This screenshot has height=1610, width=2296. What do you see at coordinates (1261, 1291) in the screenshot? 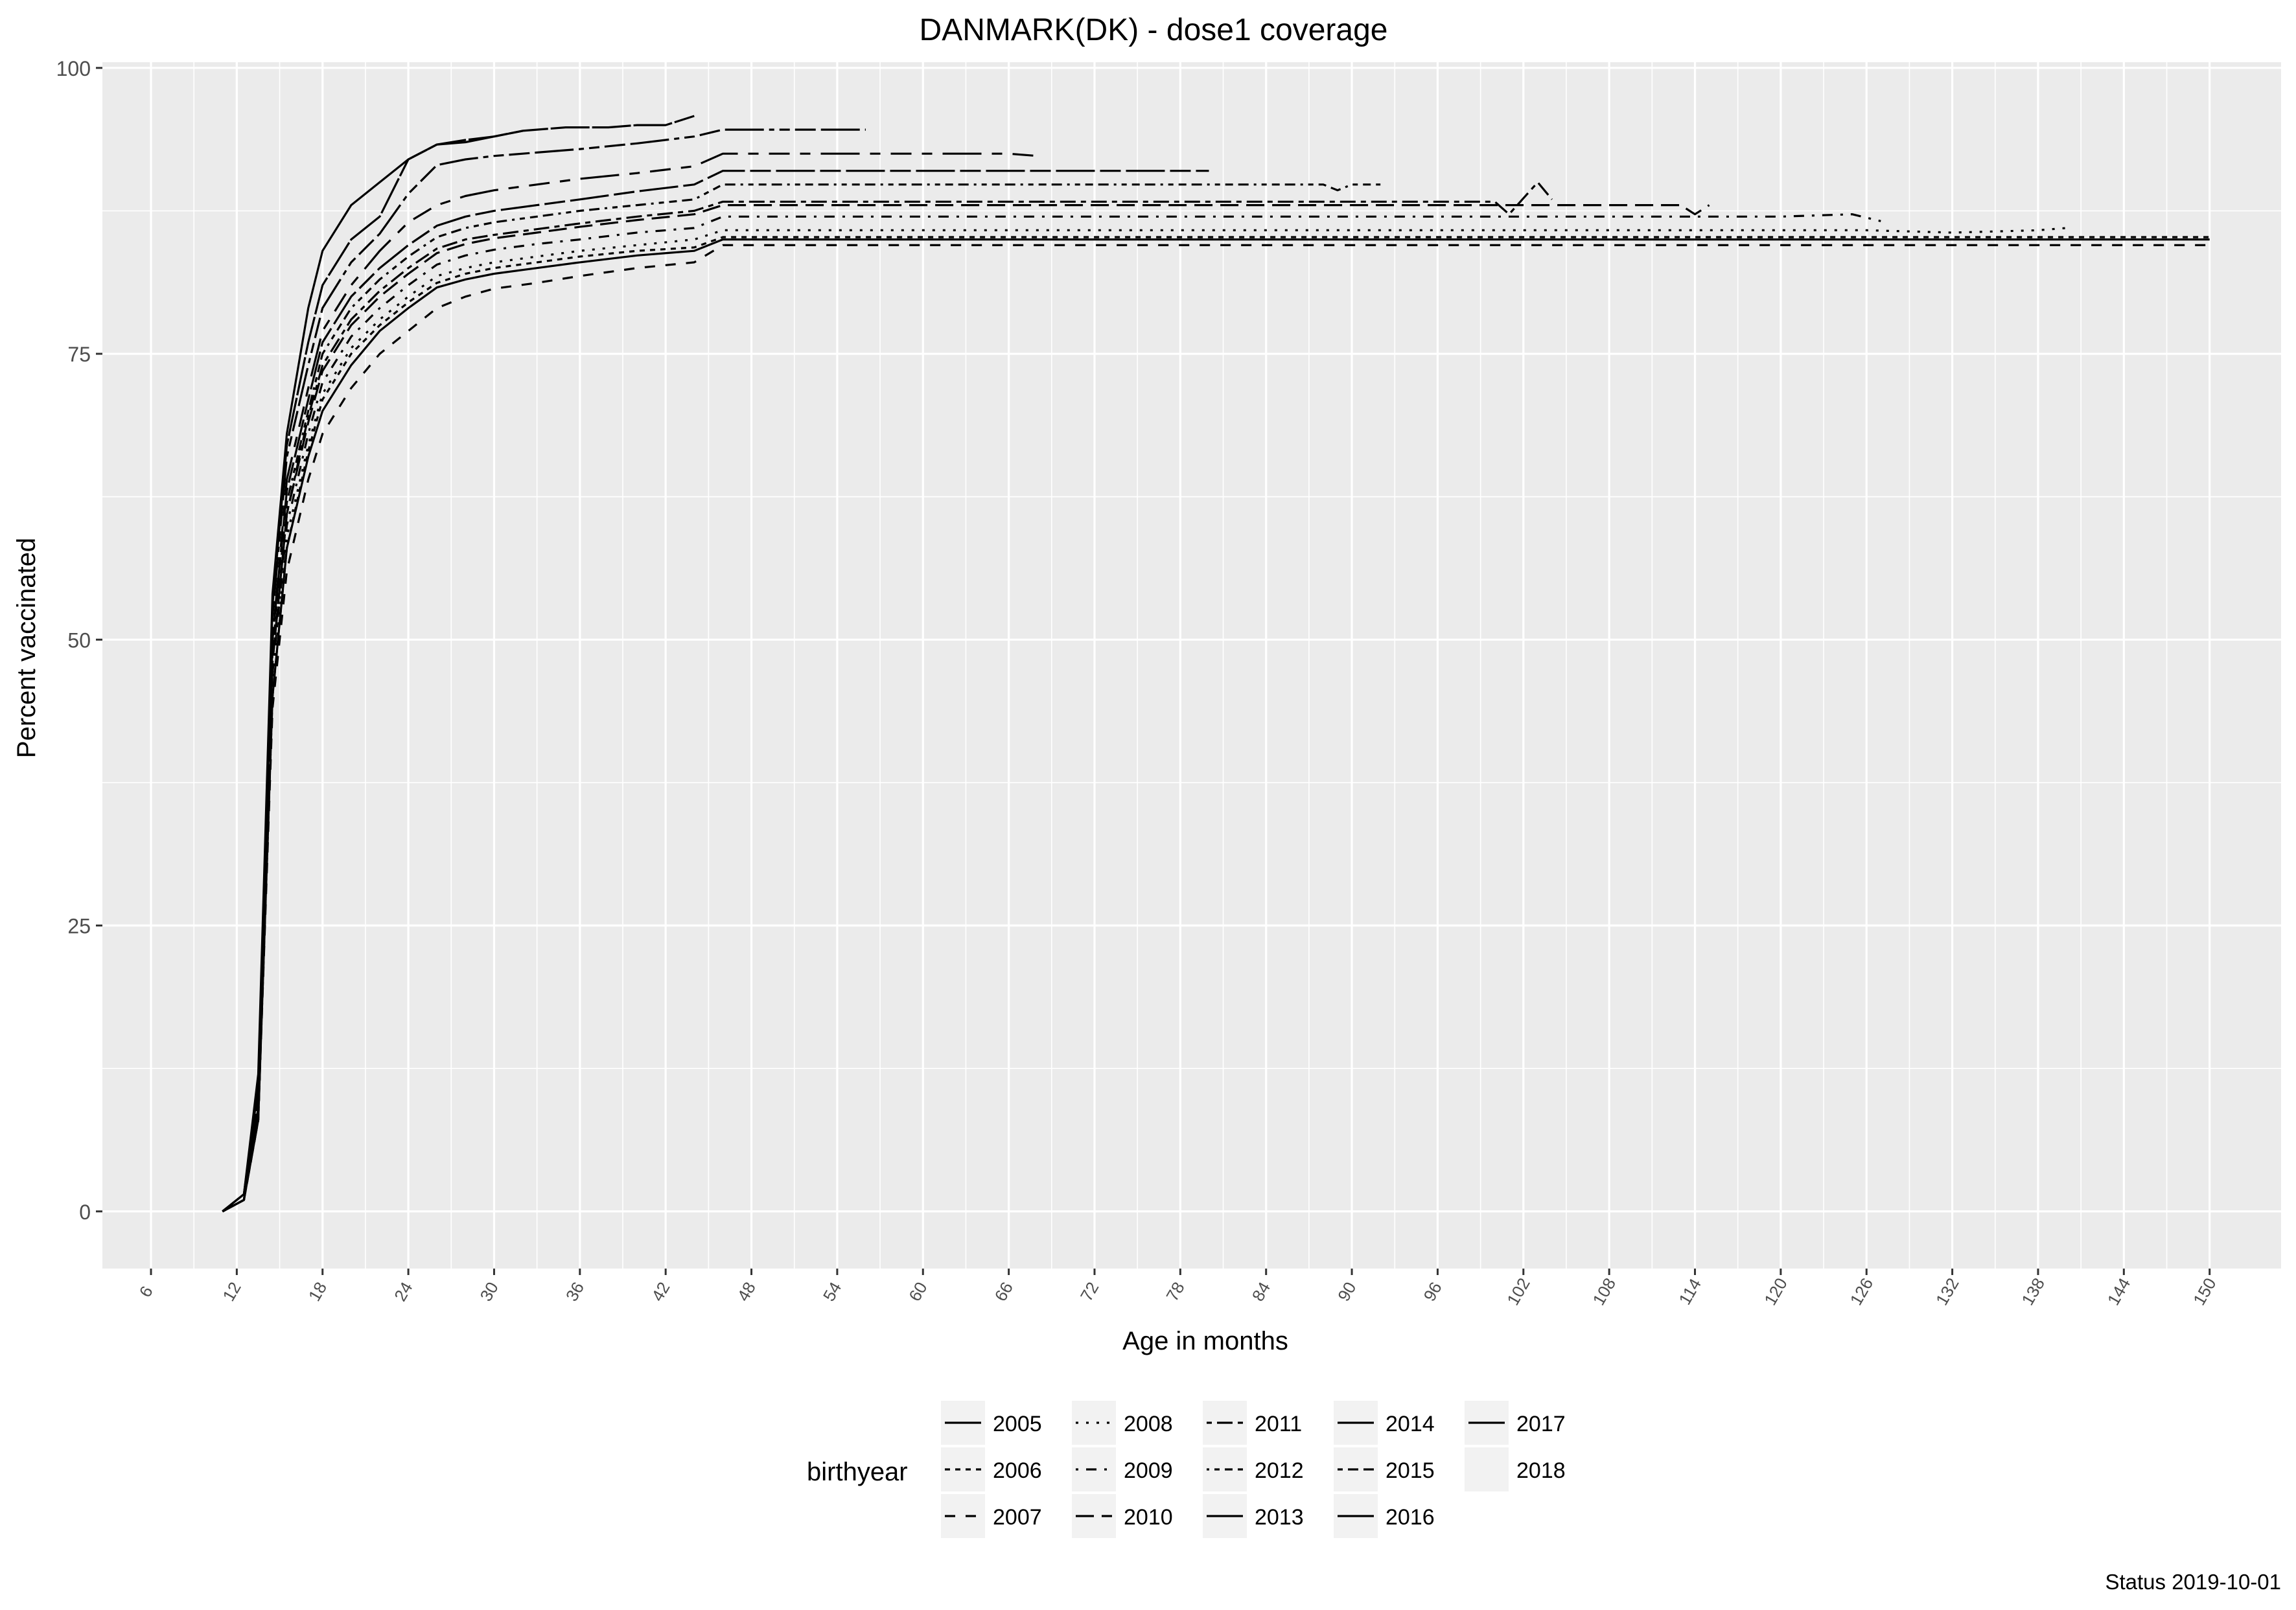
I see `x-tick-label: 84` at bounding box center [1261, 1291].